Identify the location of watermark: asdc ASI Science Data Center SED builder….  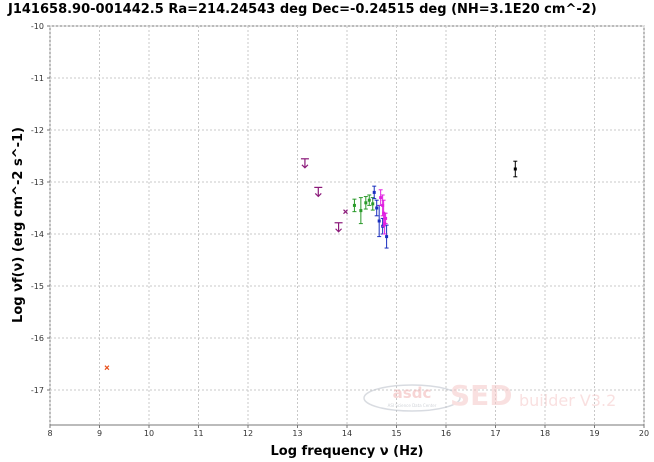
(489, 395).